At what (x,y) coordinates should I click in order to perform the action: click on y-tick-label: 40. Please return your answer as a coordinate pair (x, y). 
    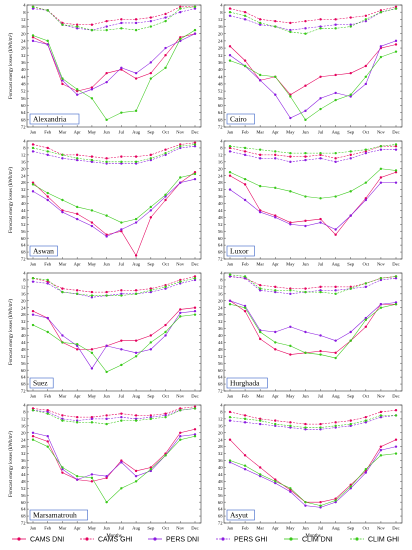
    Looking at the image, I should click on (23, 69).